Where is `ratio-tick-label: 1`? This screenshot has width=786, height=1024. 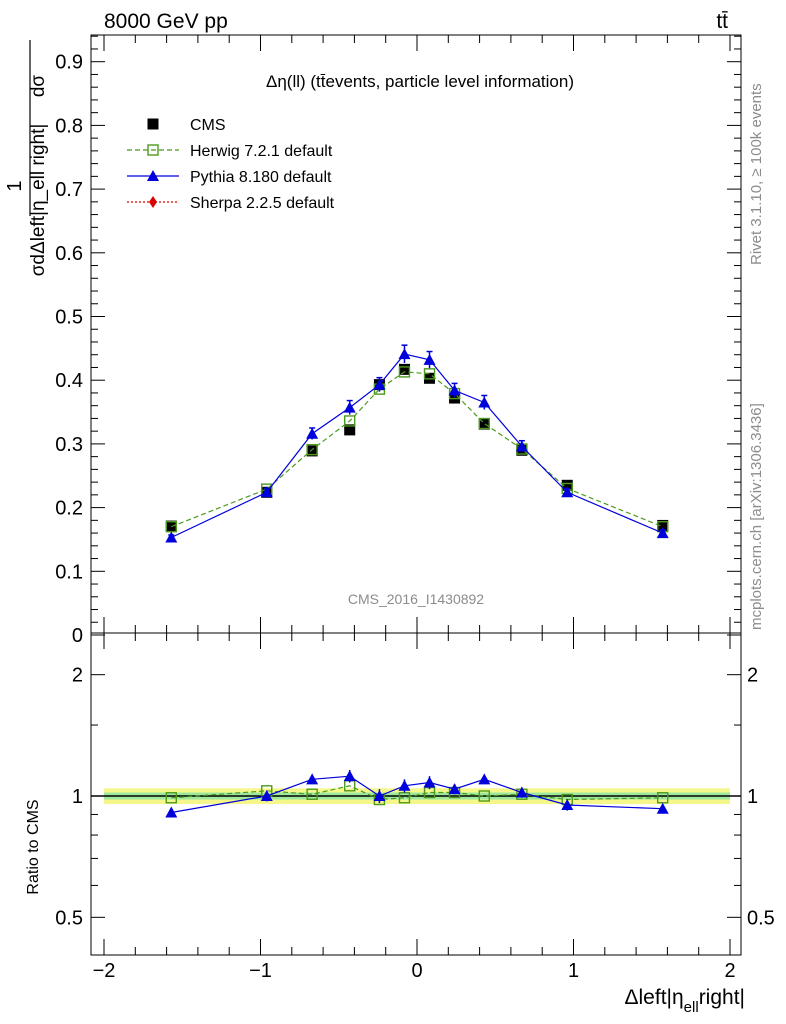 ratio-tick-label: 1 is located at coordinates (77, 797).